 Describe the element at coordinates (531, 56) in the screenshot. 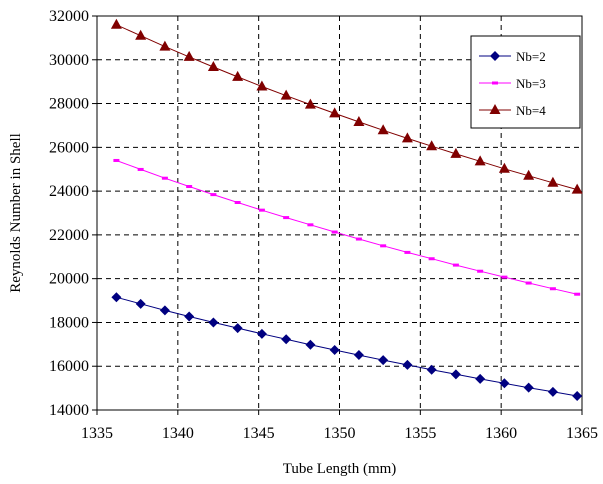

I see `legend-label: Nb=2` at that location.